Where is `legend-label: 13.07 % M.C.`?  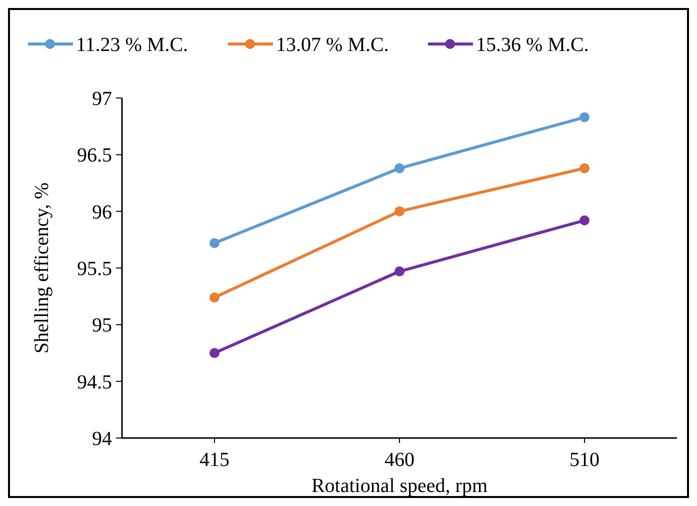 legend-label: 13.07 % M.C. is located at coordinates (332, 45).